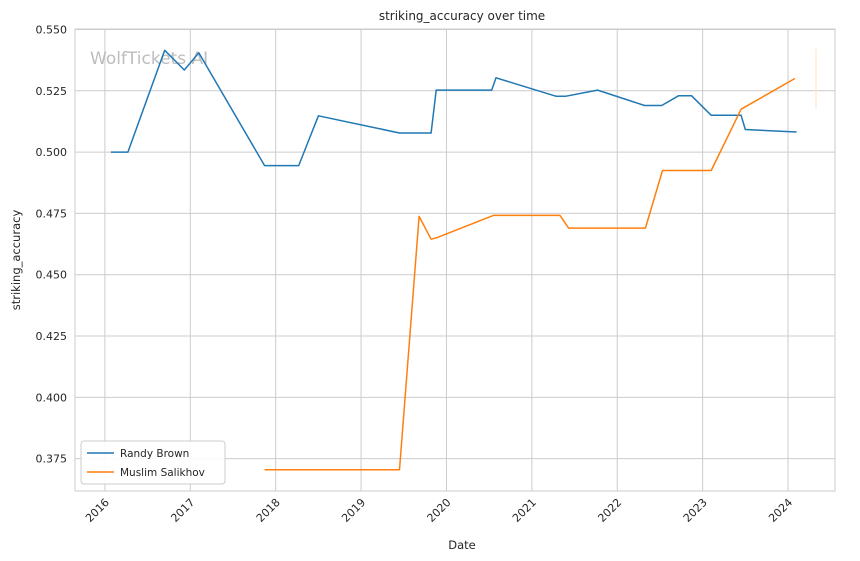 This screenshot has width=860, height=561. I want to click on y-tick-label: 0.550, so click(52, 29).